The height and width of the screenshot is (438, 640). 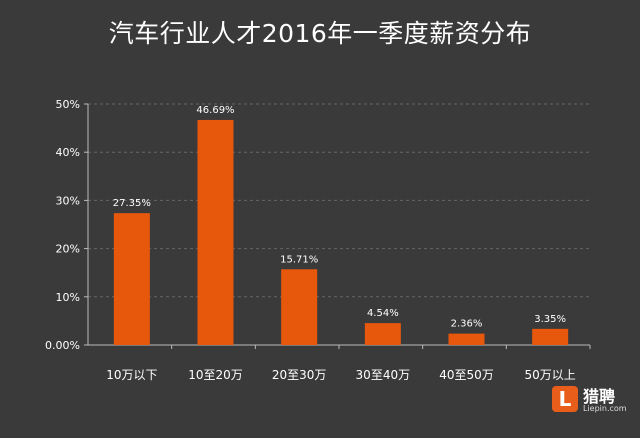 I want to click on x-tick-label: 40至50万, so click(x=466, y=375).